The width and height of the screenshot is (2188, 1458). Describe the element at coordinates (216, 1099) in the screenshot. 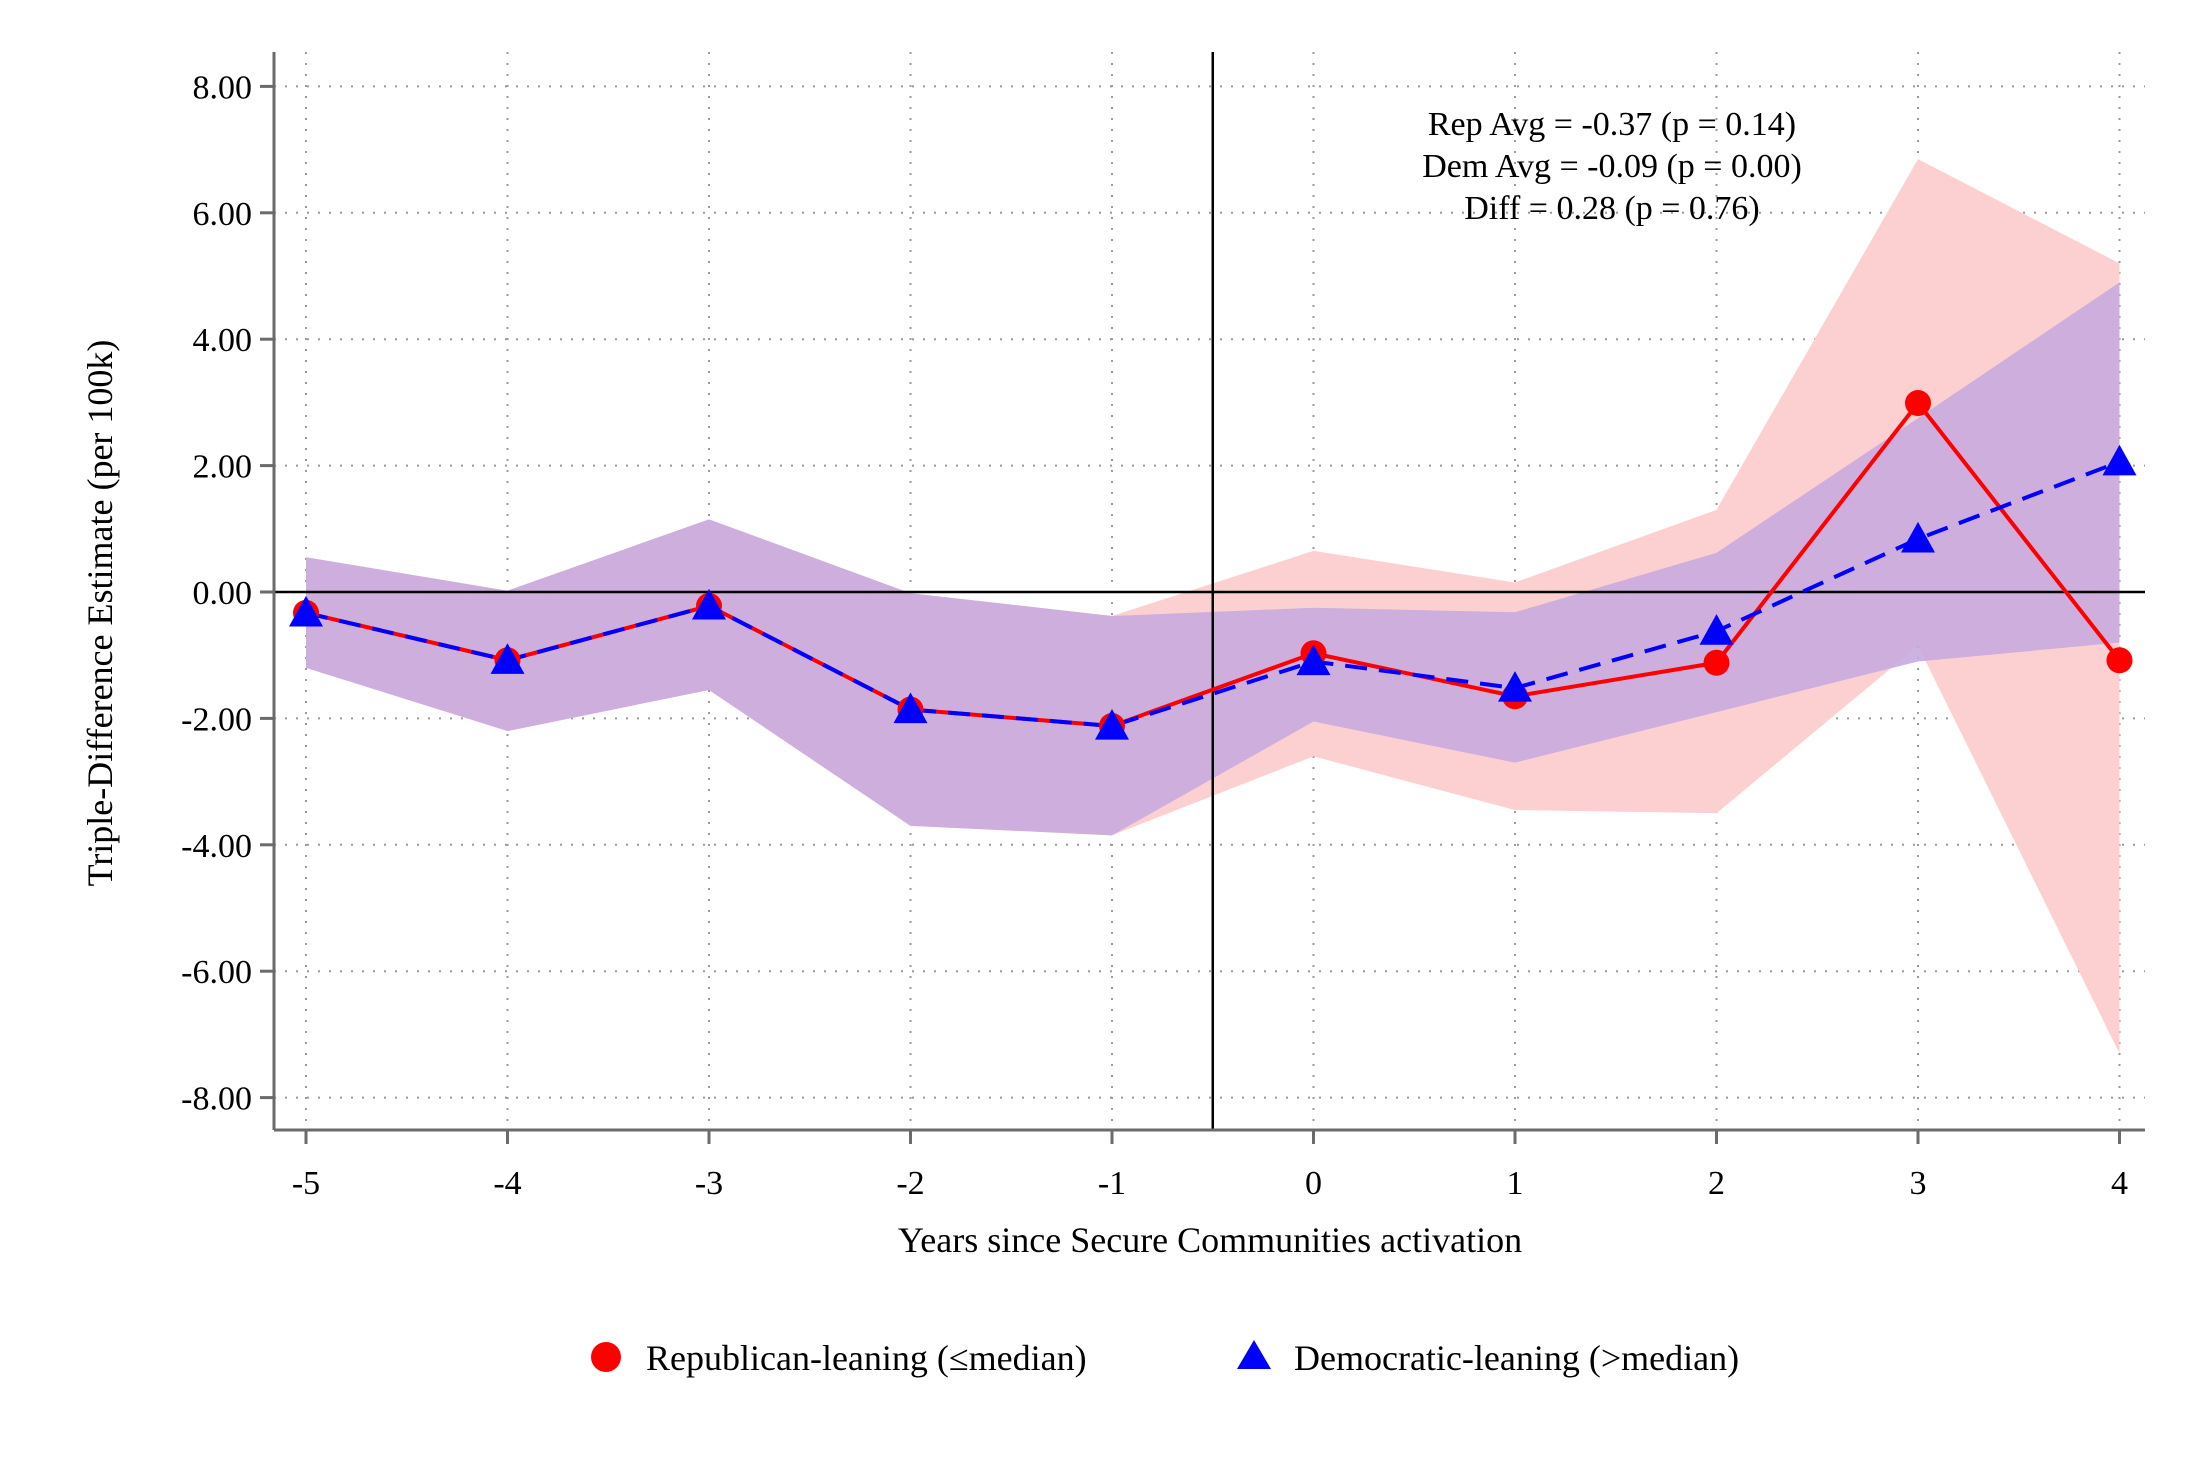

I see `y-tick-label: -8.00` at that location.